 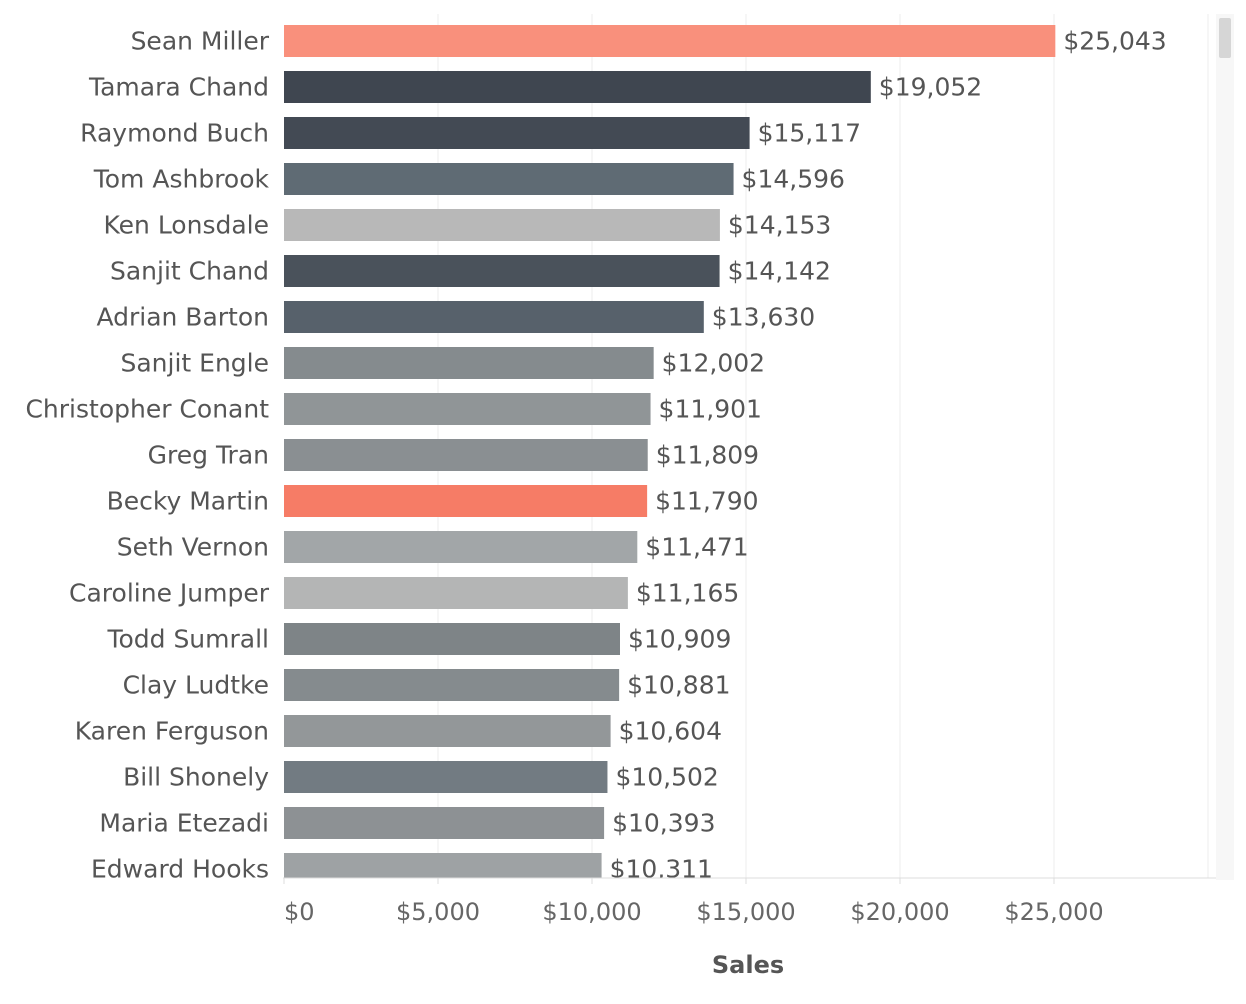 I want to click on category-label: Todd Sumrall, so click(x=187, y=639).